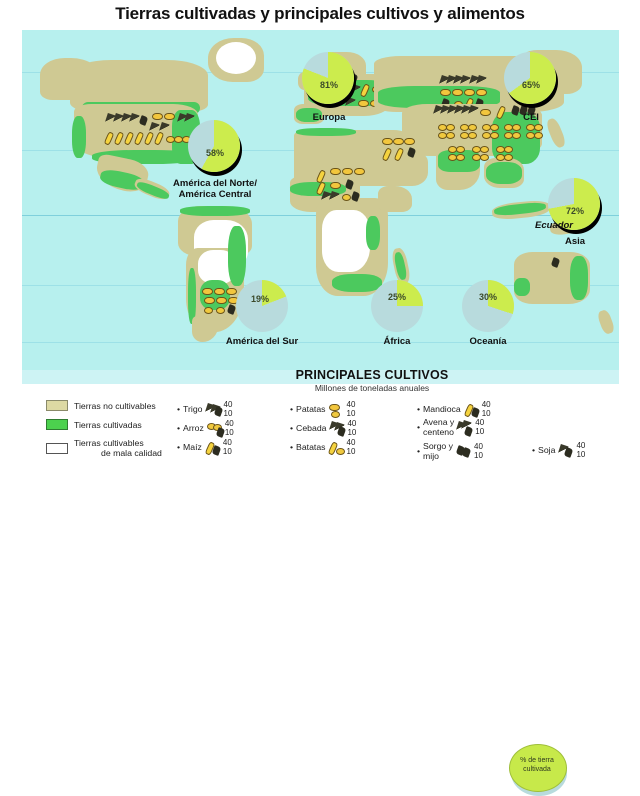 The image size is (640, 796). What do you see at coordinates (395, 199) in the screenshot?
I see `landmass-horn-of-africa` at bounding box center [395, 199].